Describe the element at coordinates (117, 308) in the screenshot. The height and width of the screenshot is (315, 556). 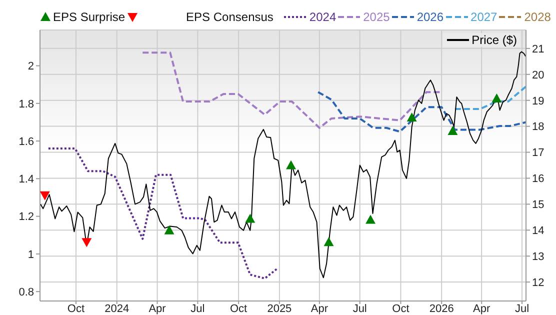
I see `x-tick-label: 2024` at that location.